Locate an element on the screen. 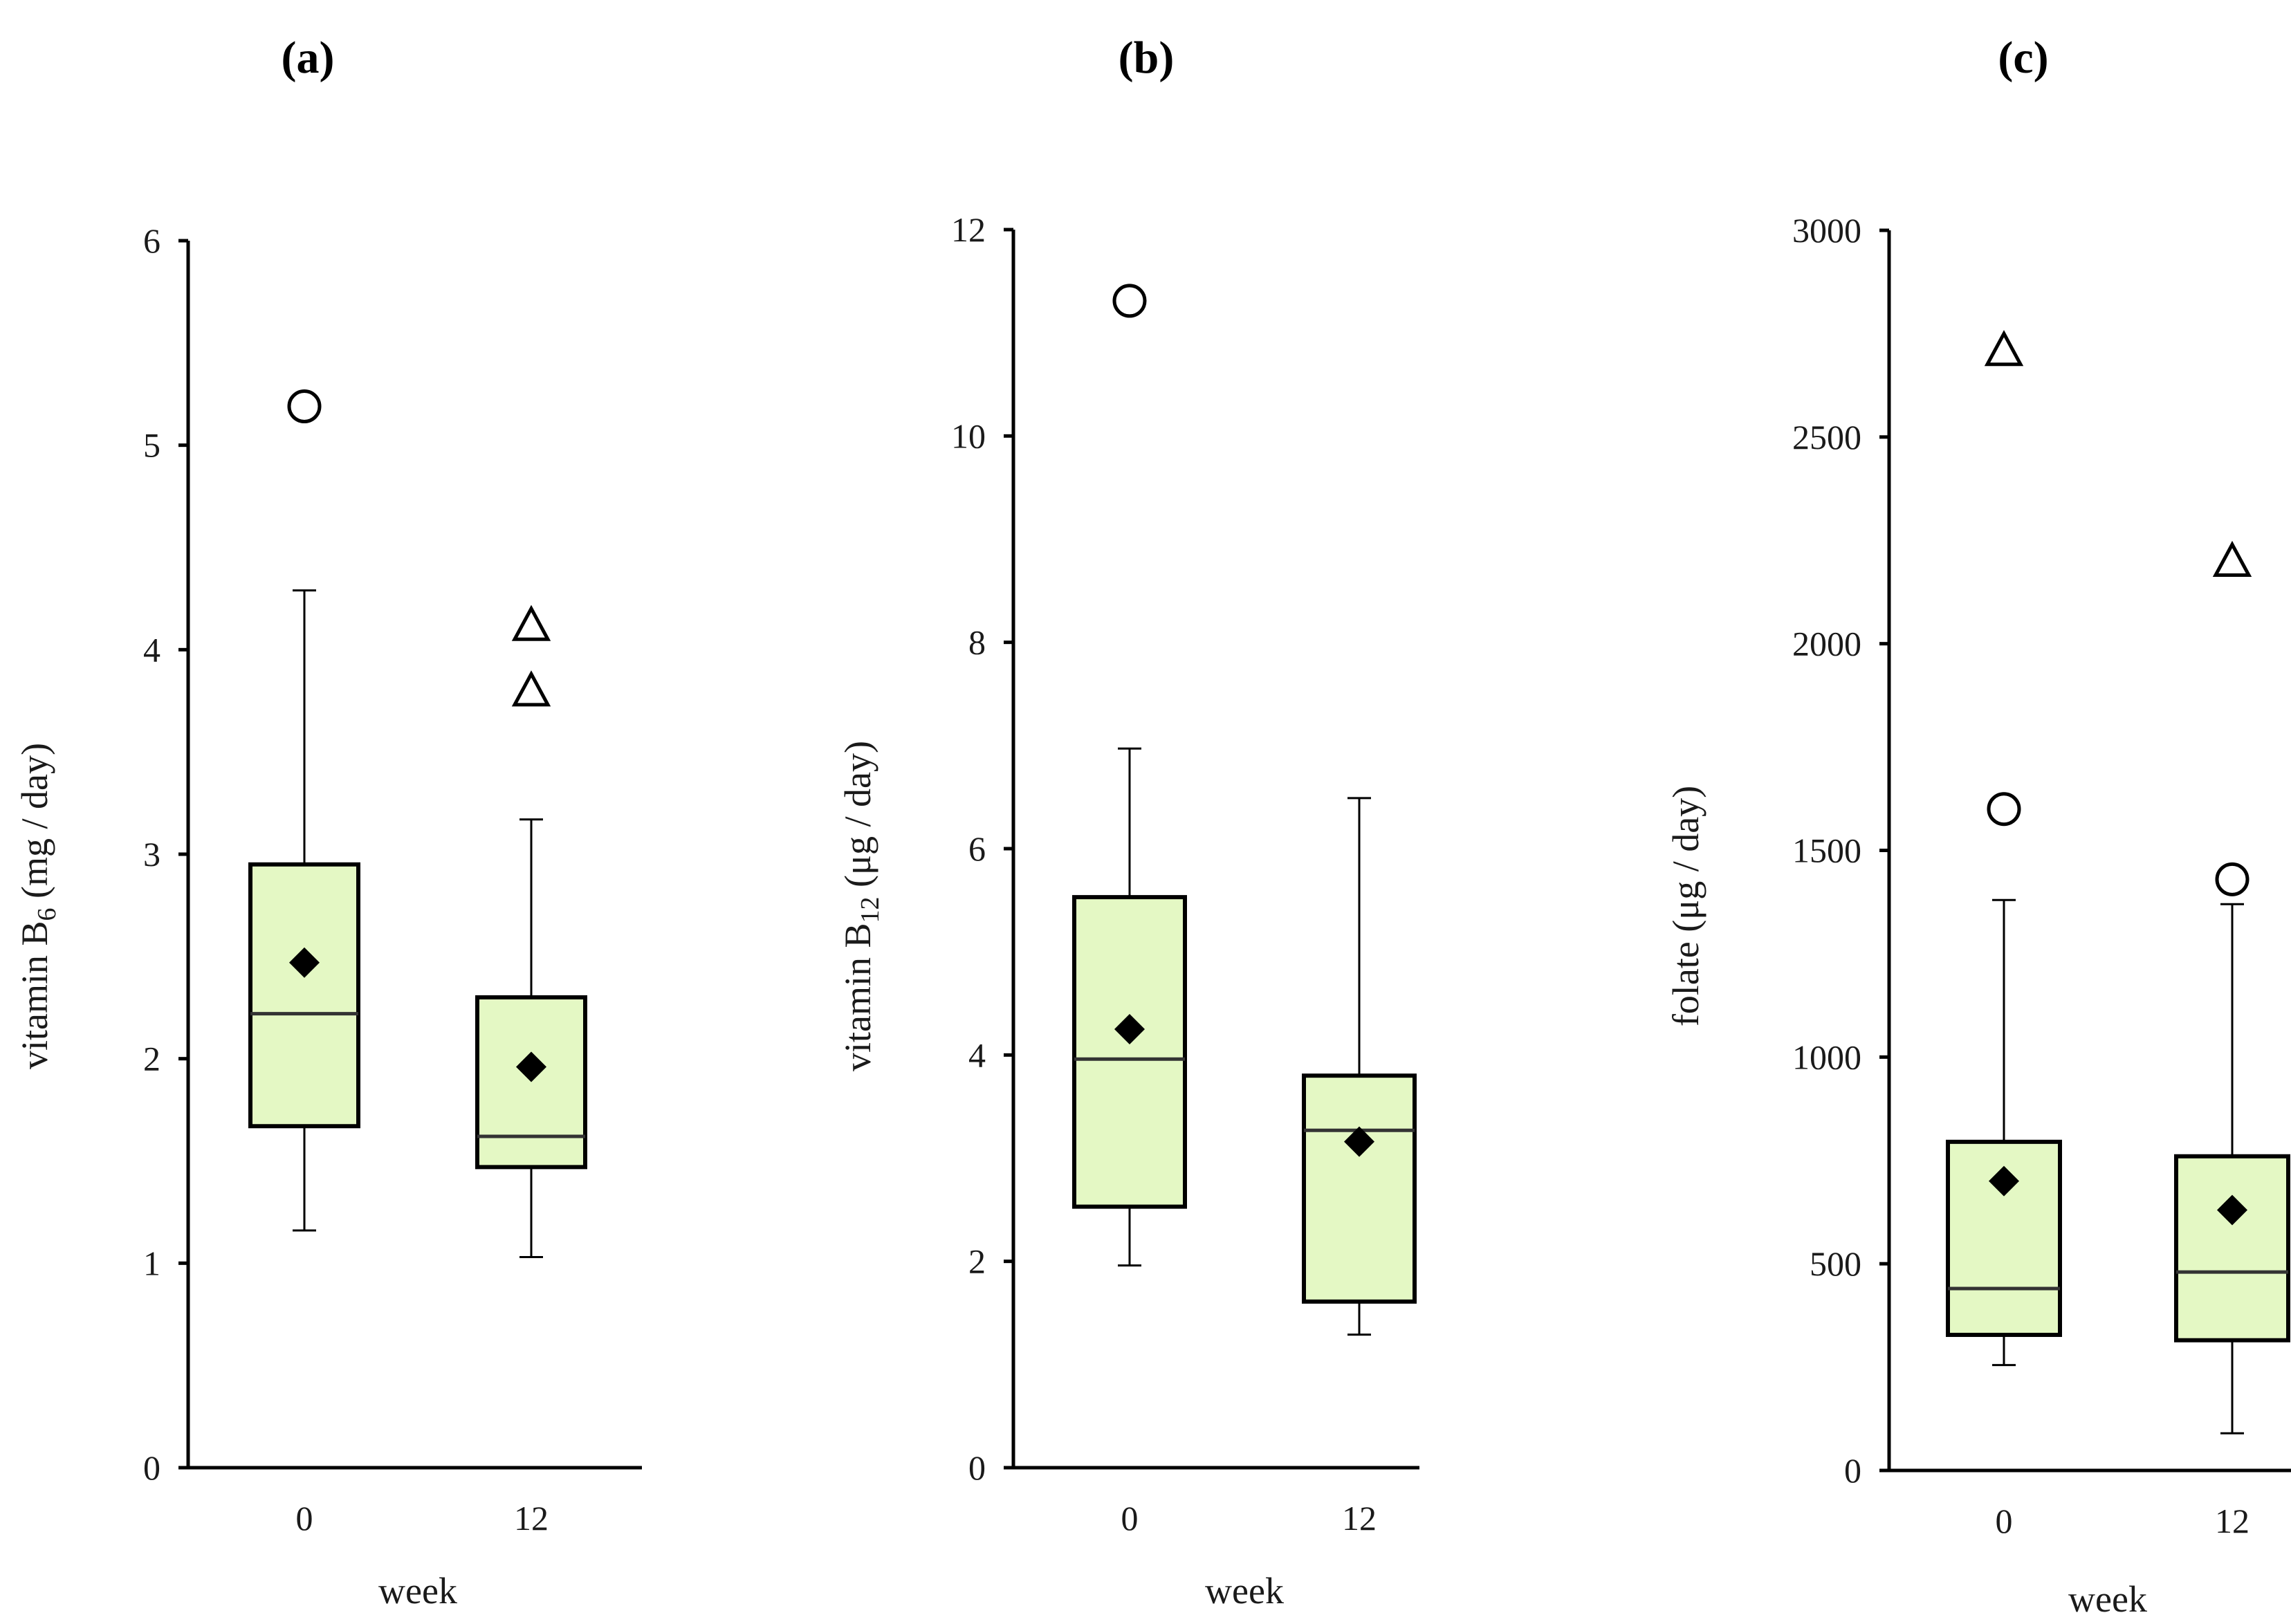 This screenshot has width=2291, height=1624. y-tick-label: 1500 is located at coordinates (1826, 850).